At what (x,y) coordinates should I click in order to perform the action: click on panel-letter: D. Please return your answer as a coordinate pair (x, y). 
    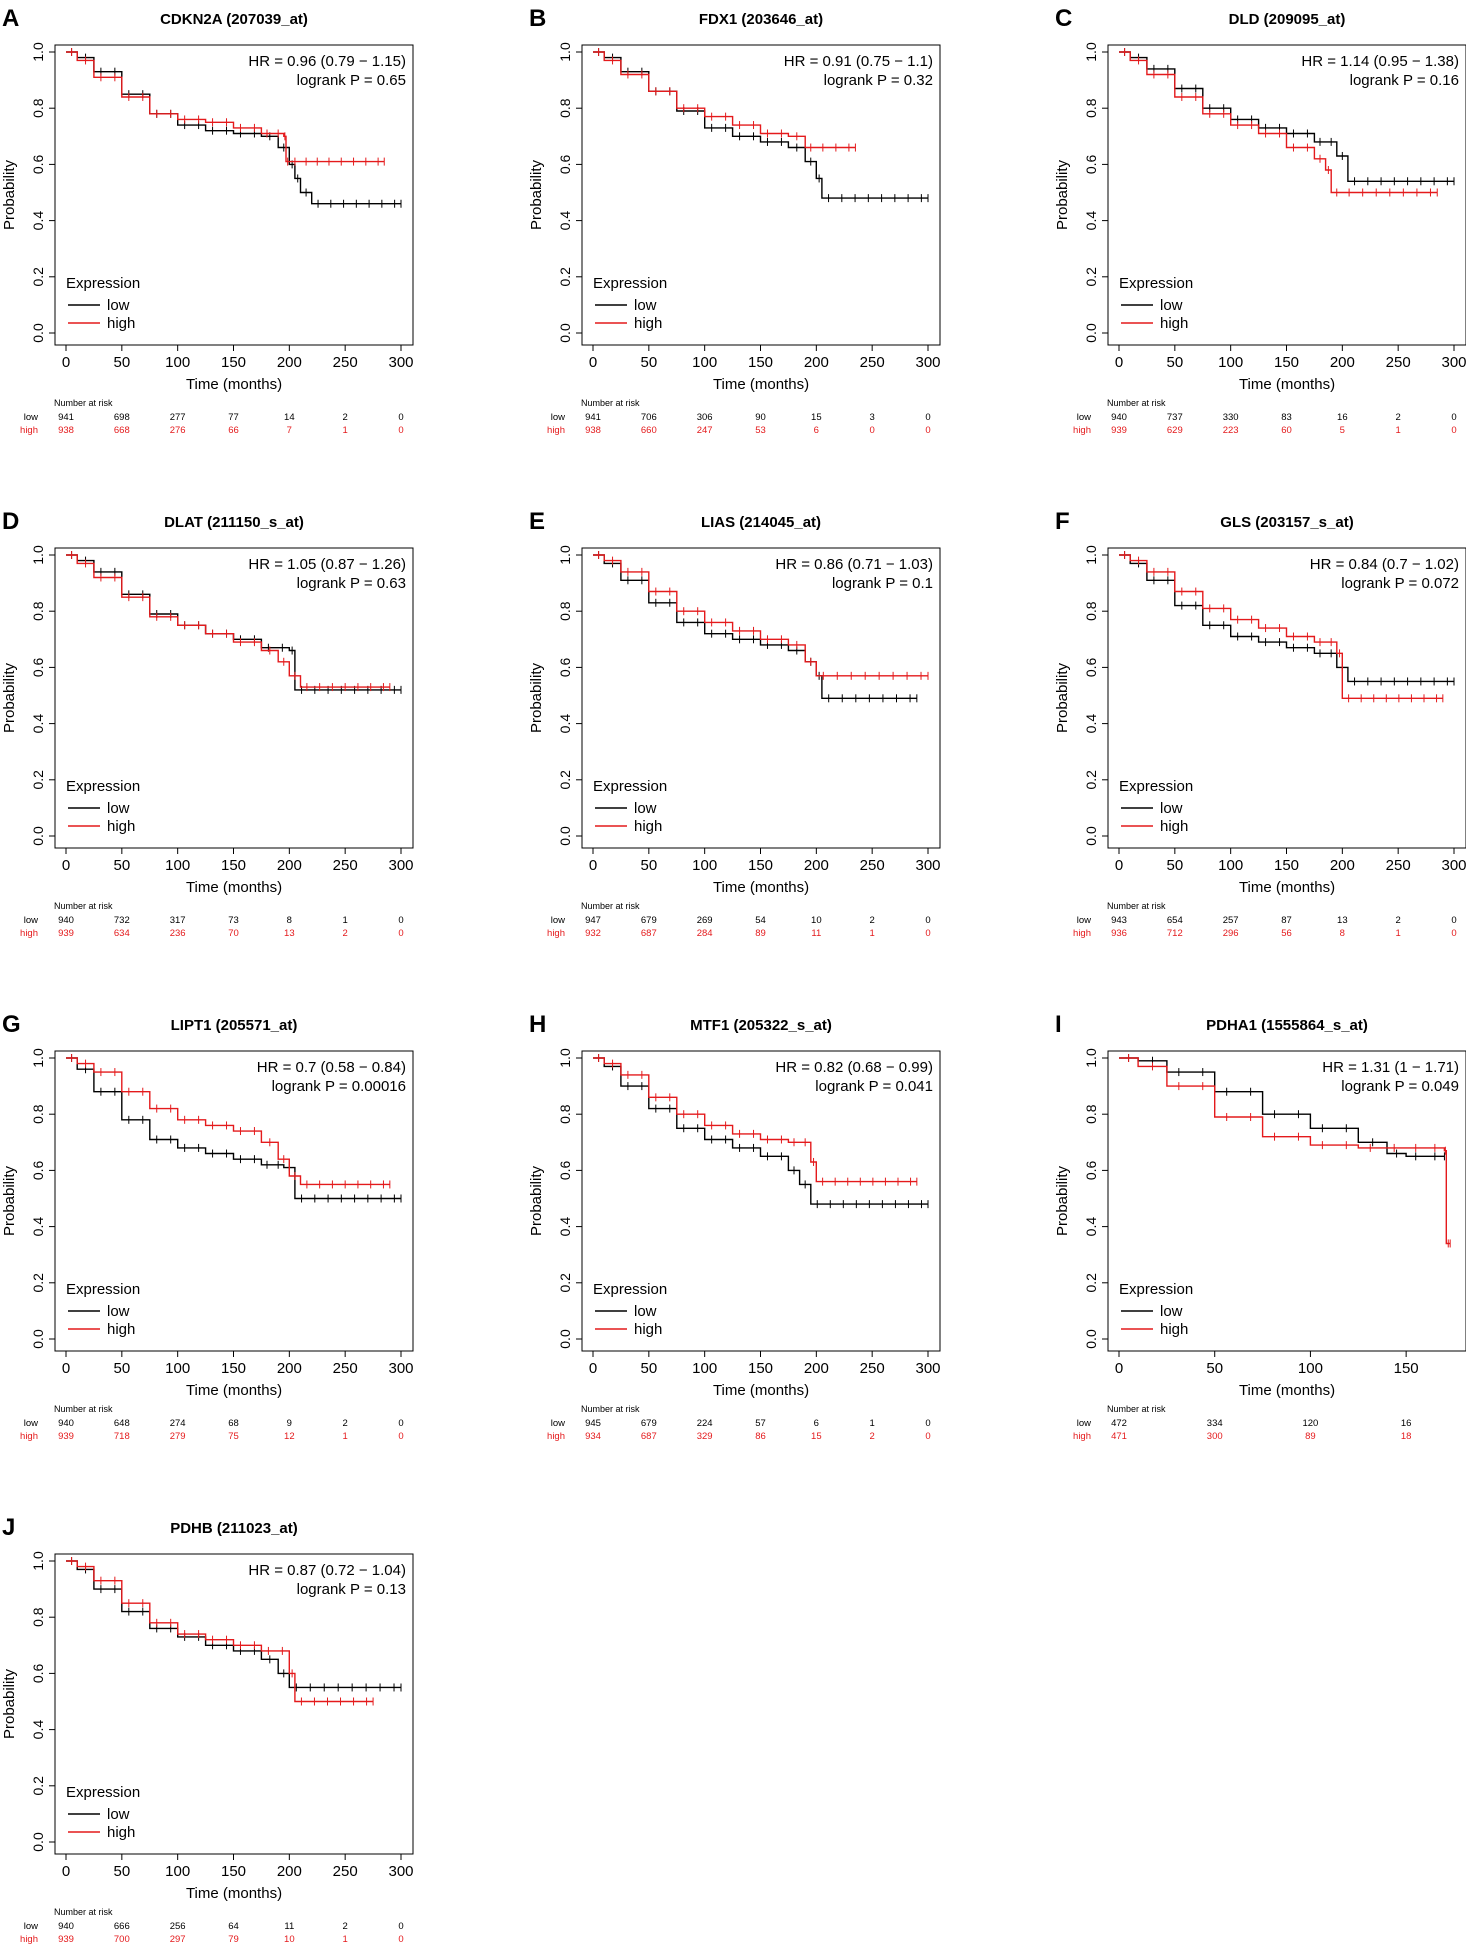
    Looking at the image, I should click on (10, 521).